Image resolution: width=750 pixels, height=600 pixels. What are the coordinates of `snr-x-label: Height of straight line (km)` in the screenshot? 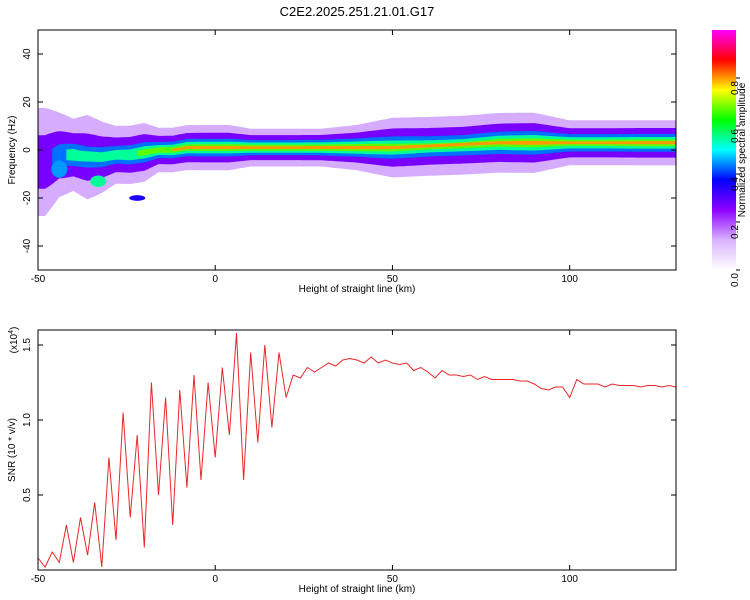 It's located at (357, 589).